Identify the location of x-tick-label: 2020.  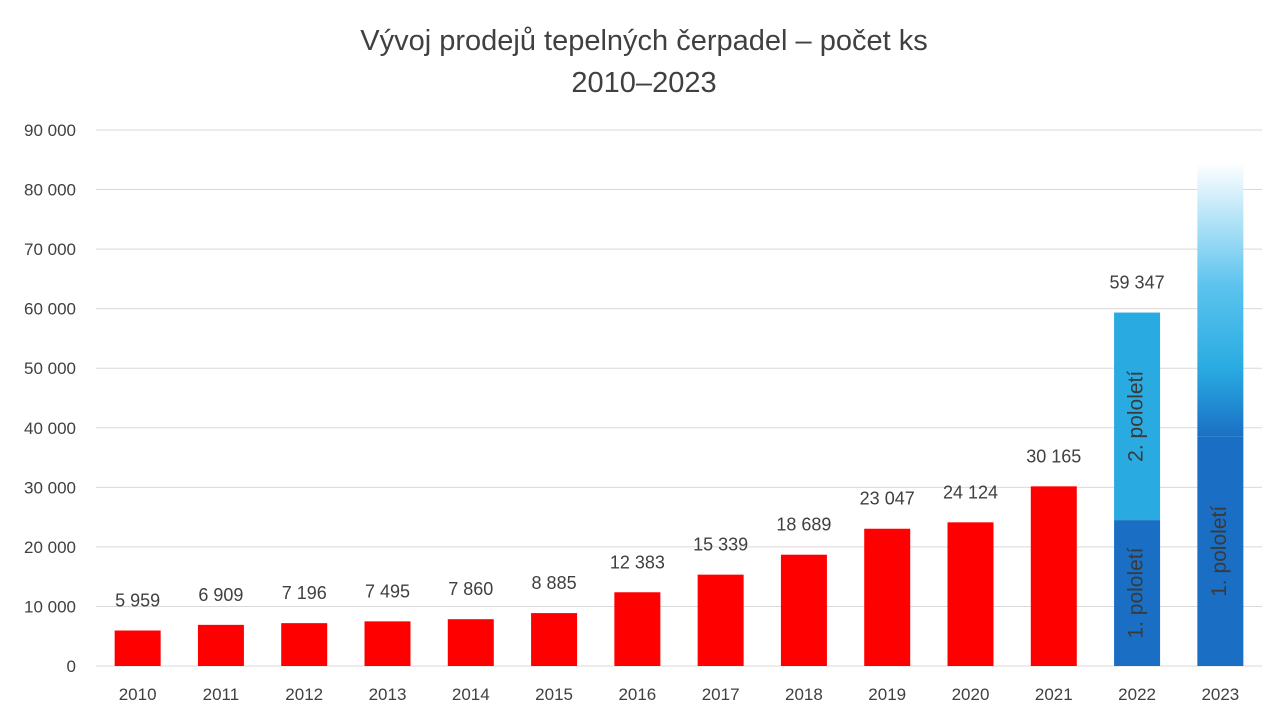
(971, 694).